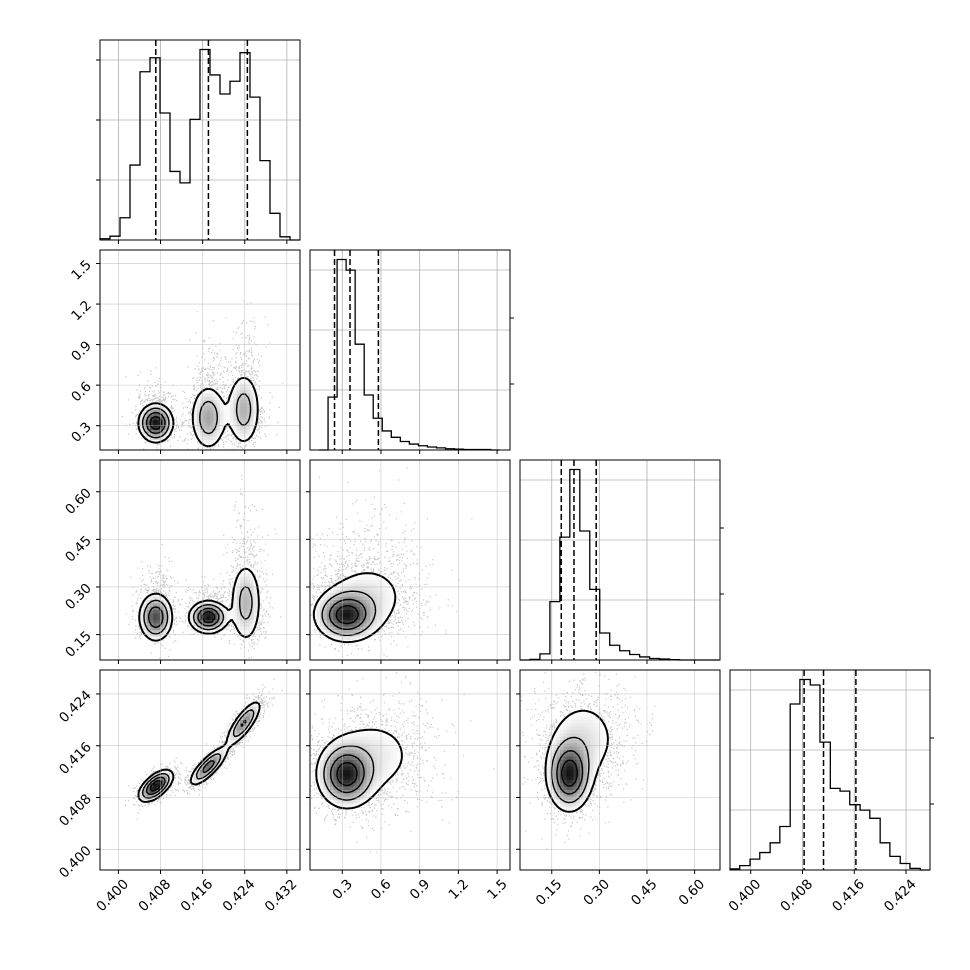 This screenshot has width=970, height=970. What do you see at coordinates (900, 895) in the screenshot?
I see `hist-3-x-tick-label: 0.424` at bounding box center [900, 895].